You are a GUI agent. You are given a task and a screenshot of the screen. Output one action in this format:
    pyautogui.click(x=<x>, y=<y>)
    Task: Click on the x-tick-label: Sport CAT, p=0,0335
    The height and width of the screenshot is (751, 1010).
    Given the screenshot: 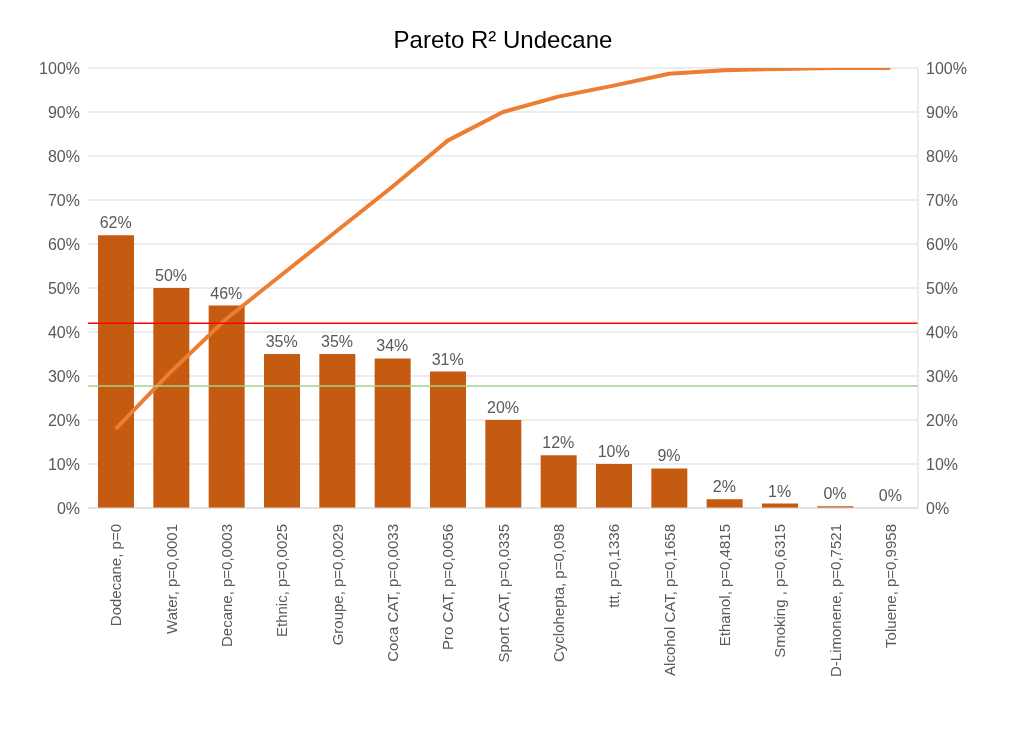 What is the action you would take?
    pyautogui.click(x=503, y=593)
    